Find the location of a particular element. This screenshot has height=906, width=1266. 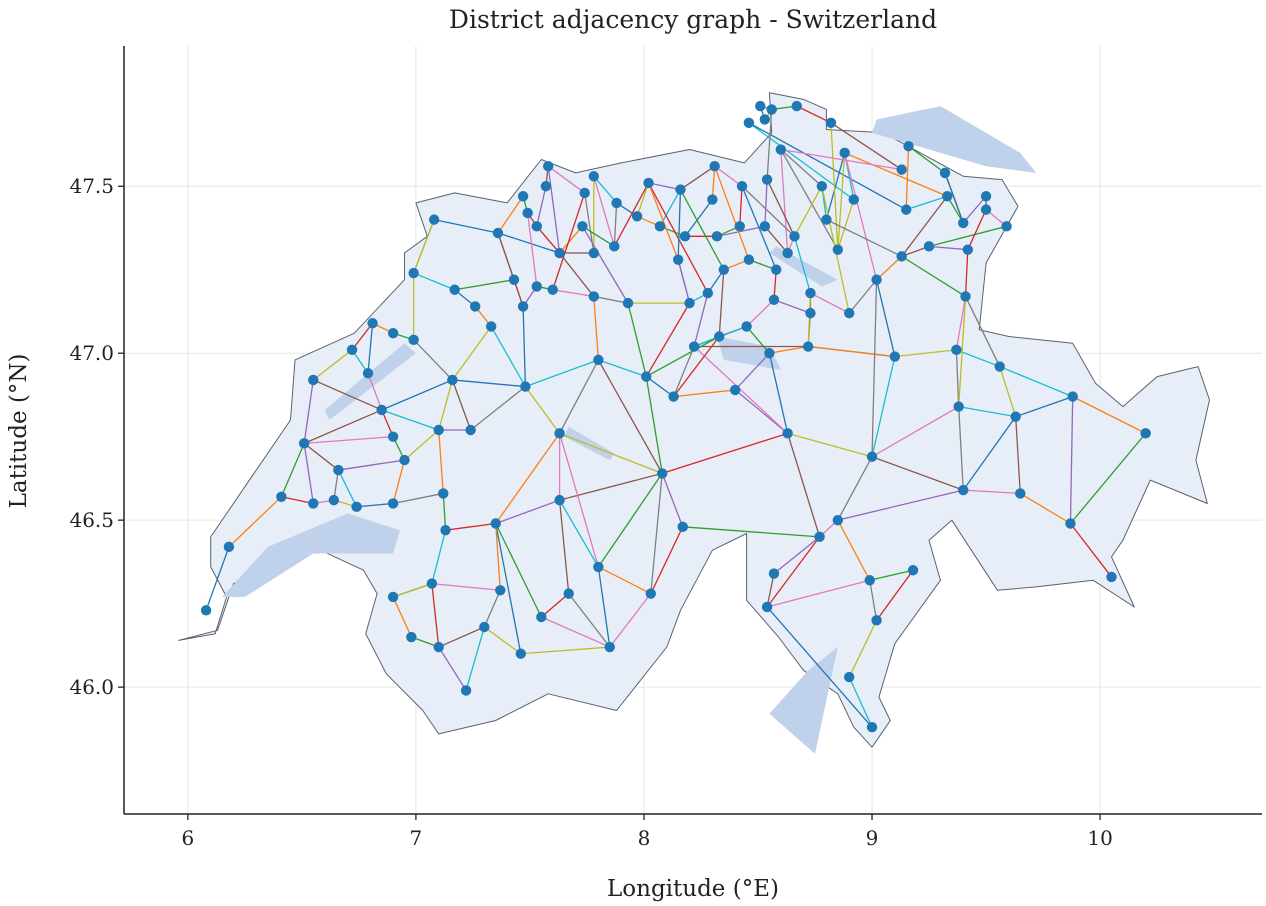

y-tick-label-3: 47.5 is located at coordinates (91, 186).